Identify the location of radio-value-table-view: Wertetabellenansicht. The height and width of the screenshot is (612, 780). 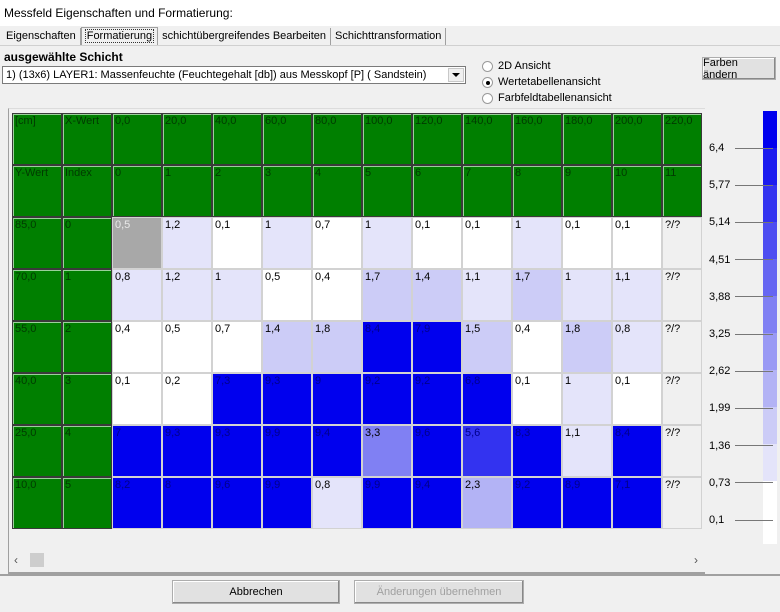
(547, 82).